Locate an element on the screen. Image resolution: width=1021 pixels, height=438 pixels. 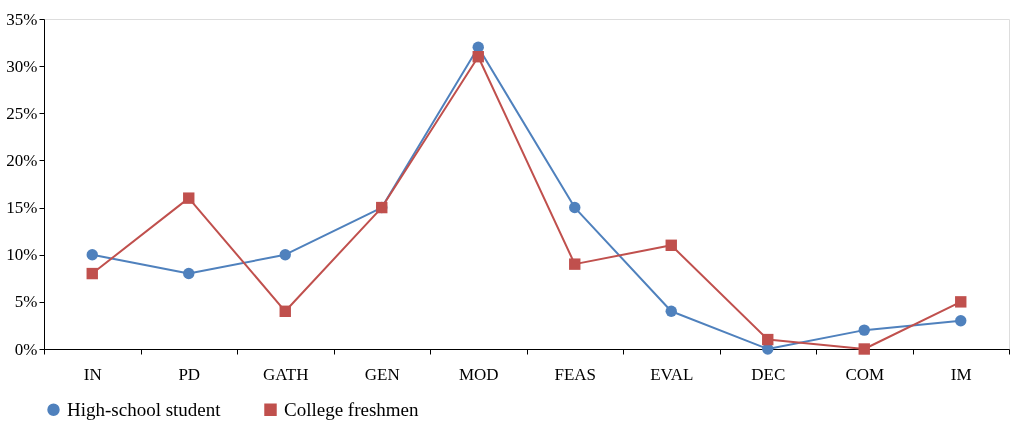
x-tick-label: DEC is located at coordinates (768, 374).